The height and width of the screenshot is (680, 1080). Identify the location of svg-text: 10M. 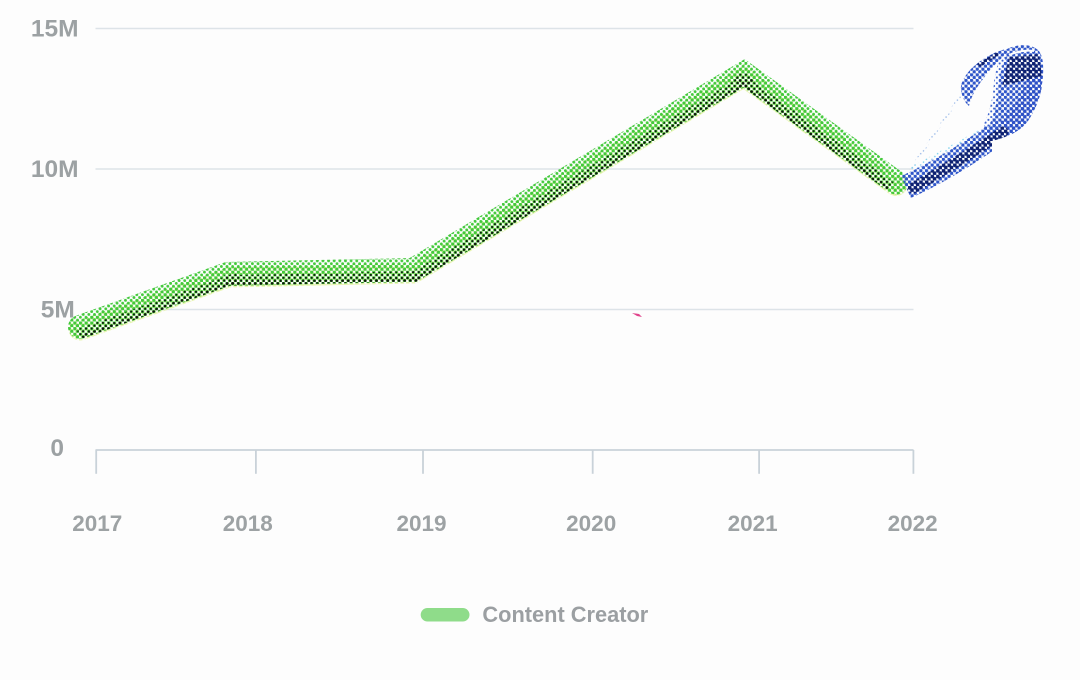
(55, 169).